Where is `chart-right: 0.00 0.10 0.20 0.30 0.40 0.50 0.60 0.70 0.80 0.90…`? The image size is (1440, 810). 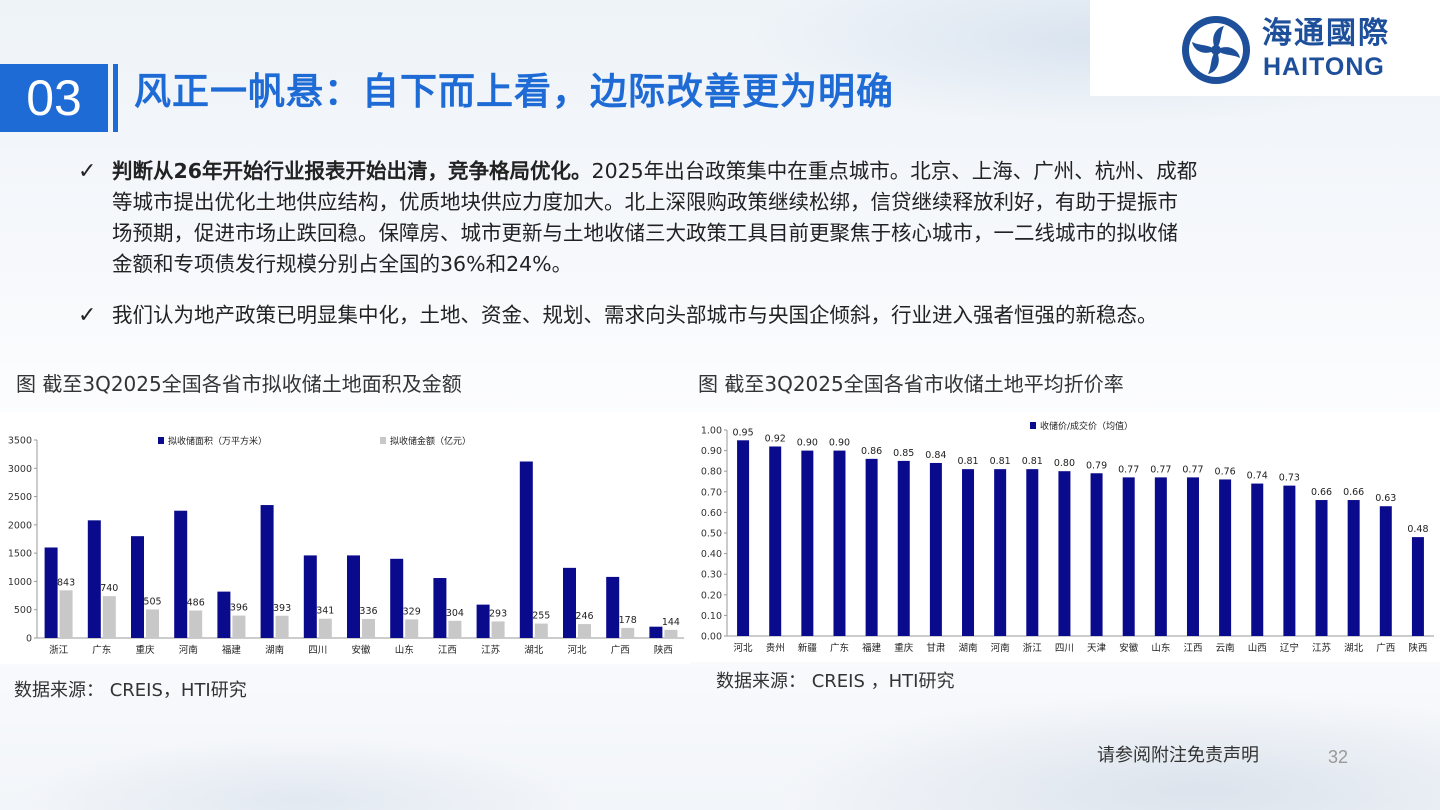
chart-right: 0.00 0.10 0.20 0.30 0.40 0.50 0.60 0.70 0.80 0.90… is located at coordinates (1067, 537).